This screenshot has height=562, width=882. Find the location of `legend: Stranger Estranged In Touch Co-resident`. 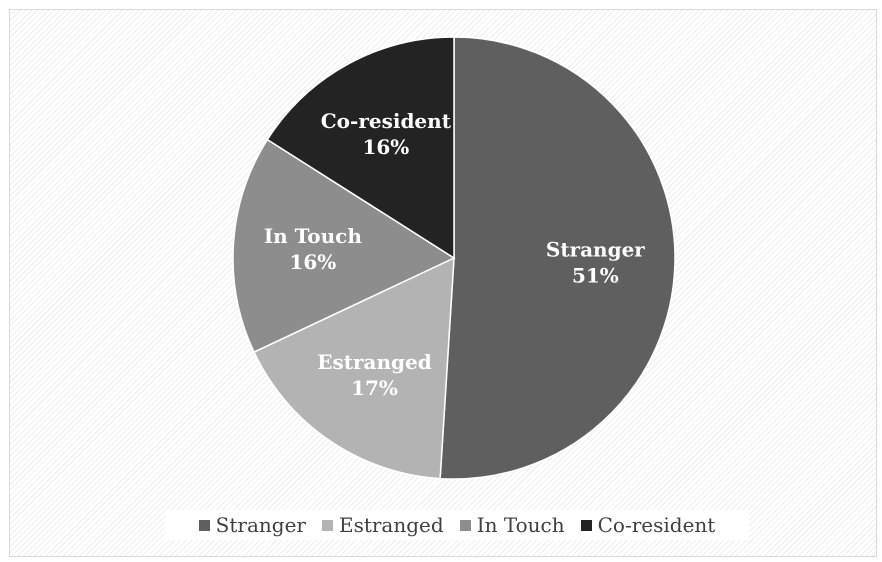

legend: Stranger Estranged In Touch Co-resident is located at coordinates (457, 525).